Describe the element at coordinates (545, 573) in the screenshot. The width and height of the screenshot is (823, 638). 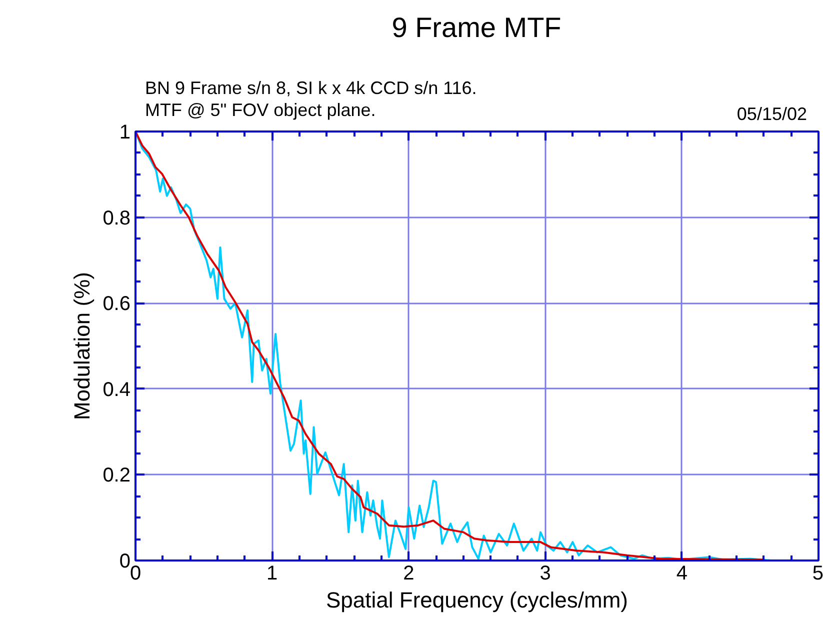
I see `x-tick-label: 3` at that location.